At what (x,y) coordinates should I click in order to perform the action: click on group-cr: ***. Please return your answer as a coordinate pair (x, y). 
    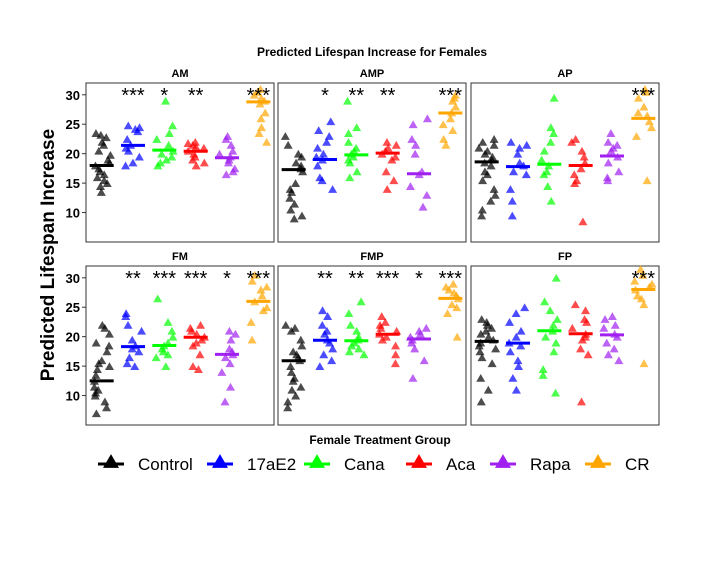
    Looking at the image, I should click on (259, 115).